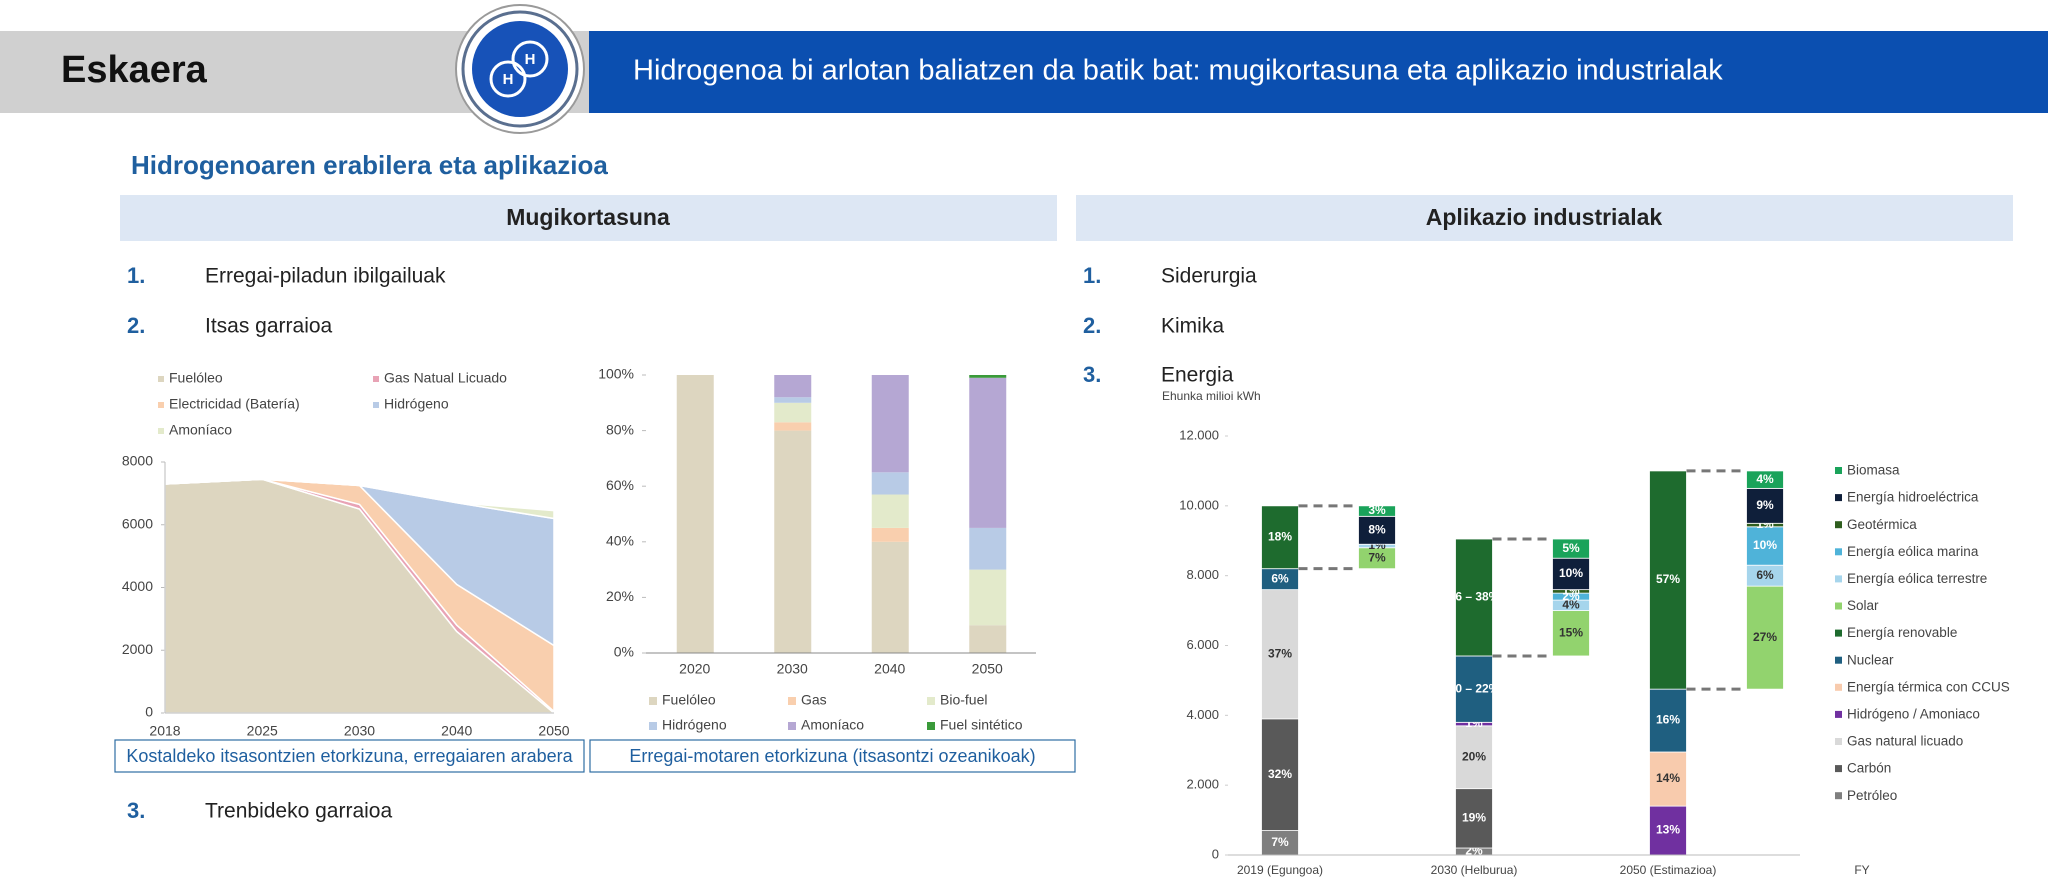 This screenshot has width=2048, height=893. I want to click on percent-label: 4%, so click(1571, 605).